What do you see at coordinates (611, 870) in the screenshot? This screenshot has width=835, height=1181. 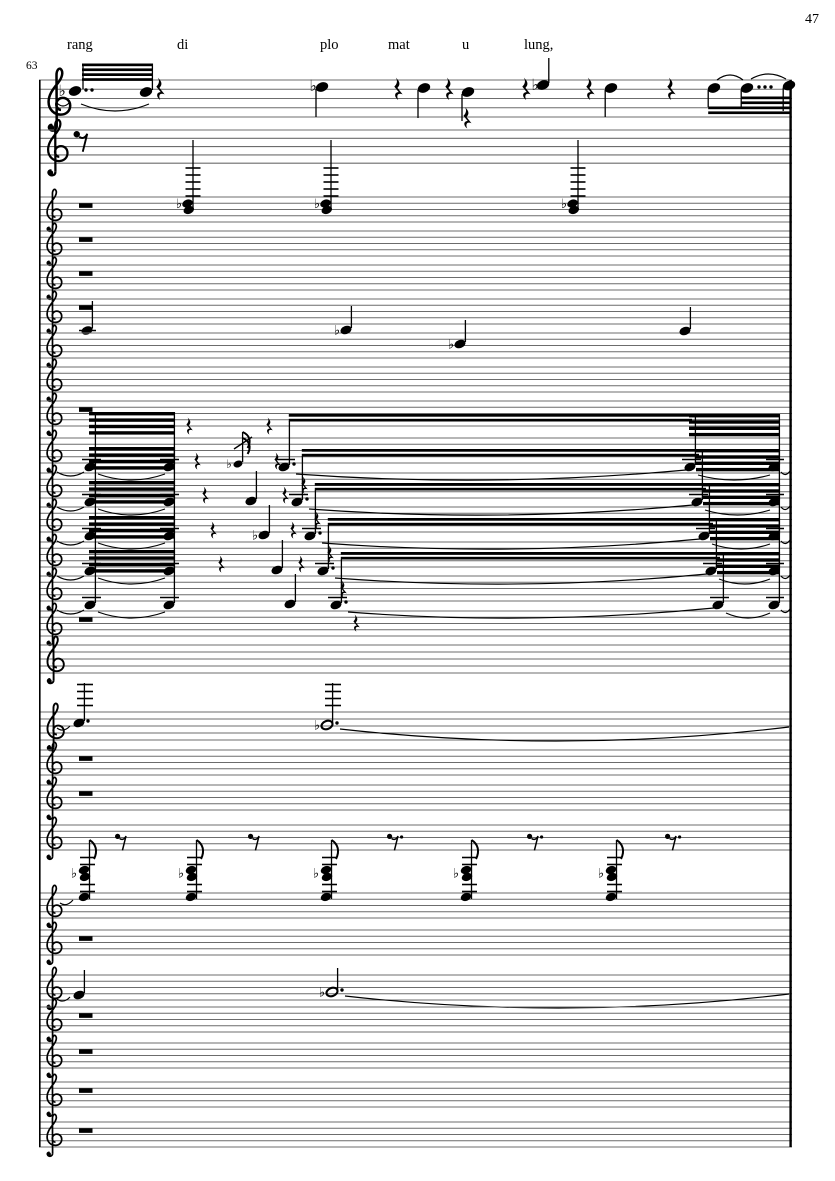 I see `eighth-figure-5: ♭` at bounding box center [611, 870].